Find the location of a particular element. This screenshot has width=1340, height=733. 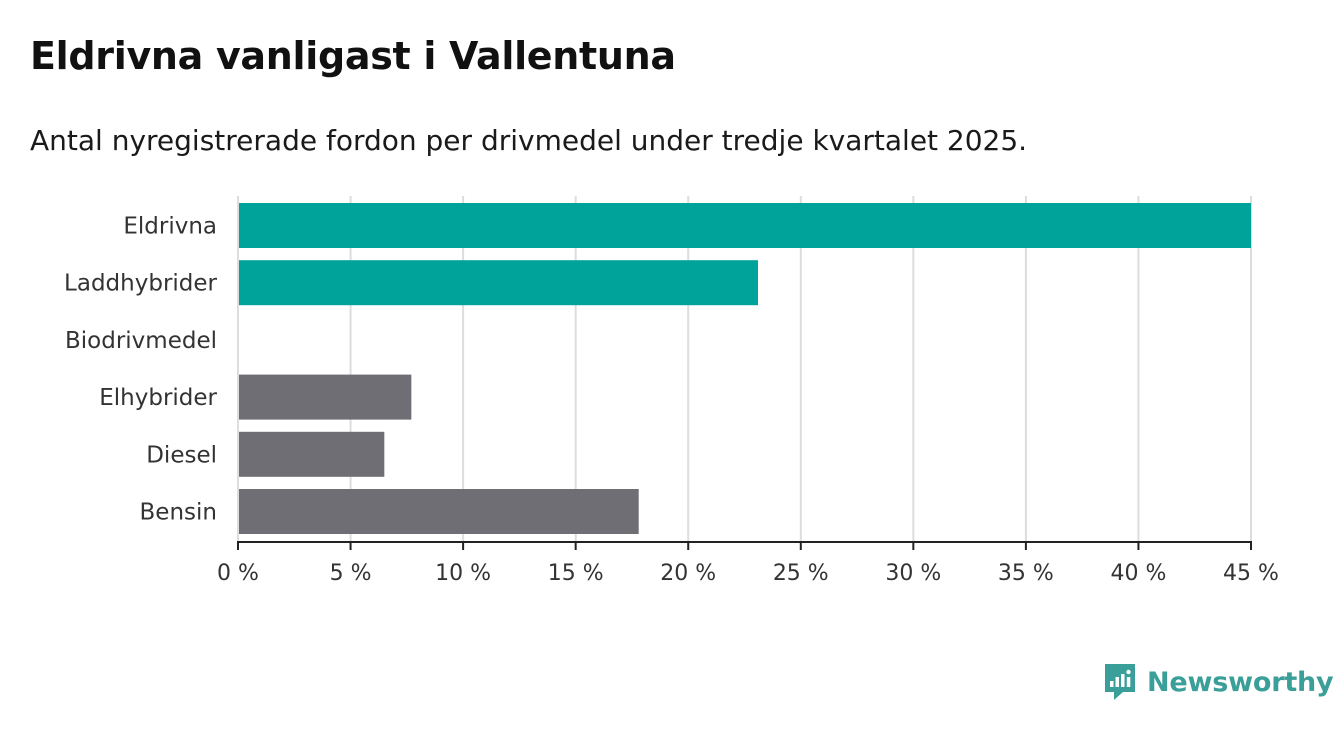

x-tick-label-10: 10 % is located at coordinates (463, 573).